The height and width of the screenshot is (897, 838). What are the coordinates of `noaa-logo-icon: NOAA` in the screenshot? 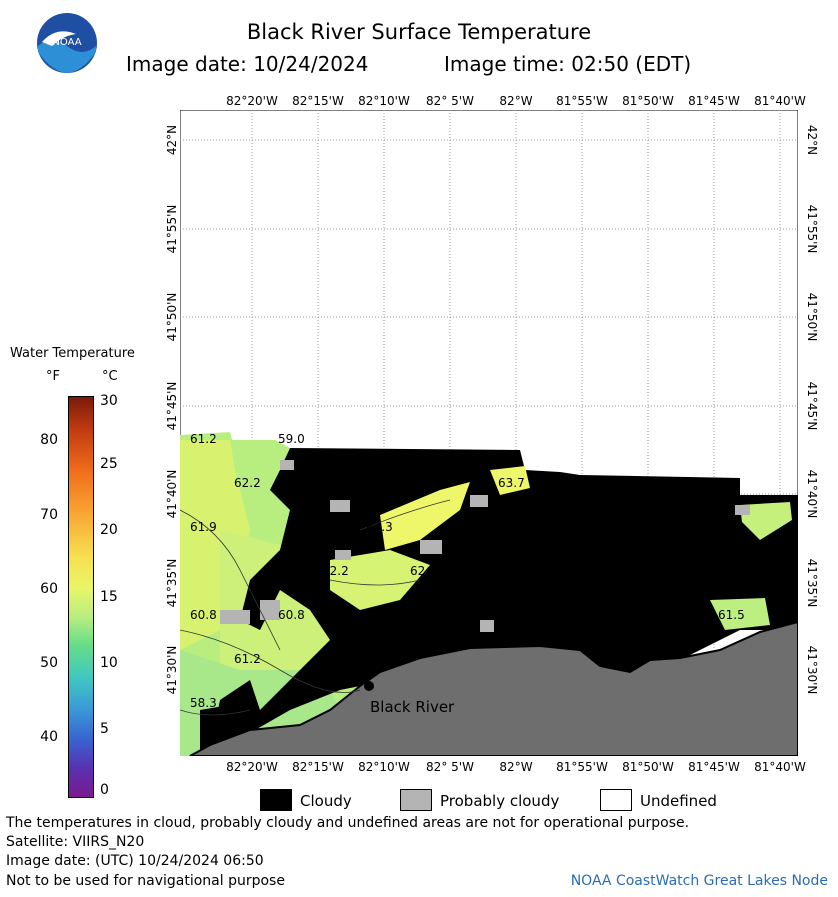 It's located at (67, 43).